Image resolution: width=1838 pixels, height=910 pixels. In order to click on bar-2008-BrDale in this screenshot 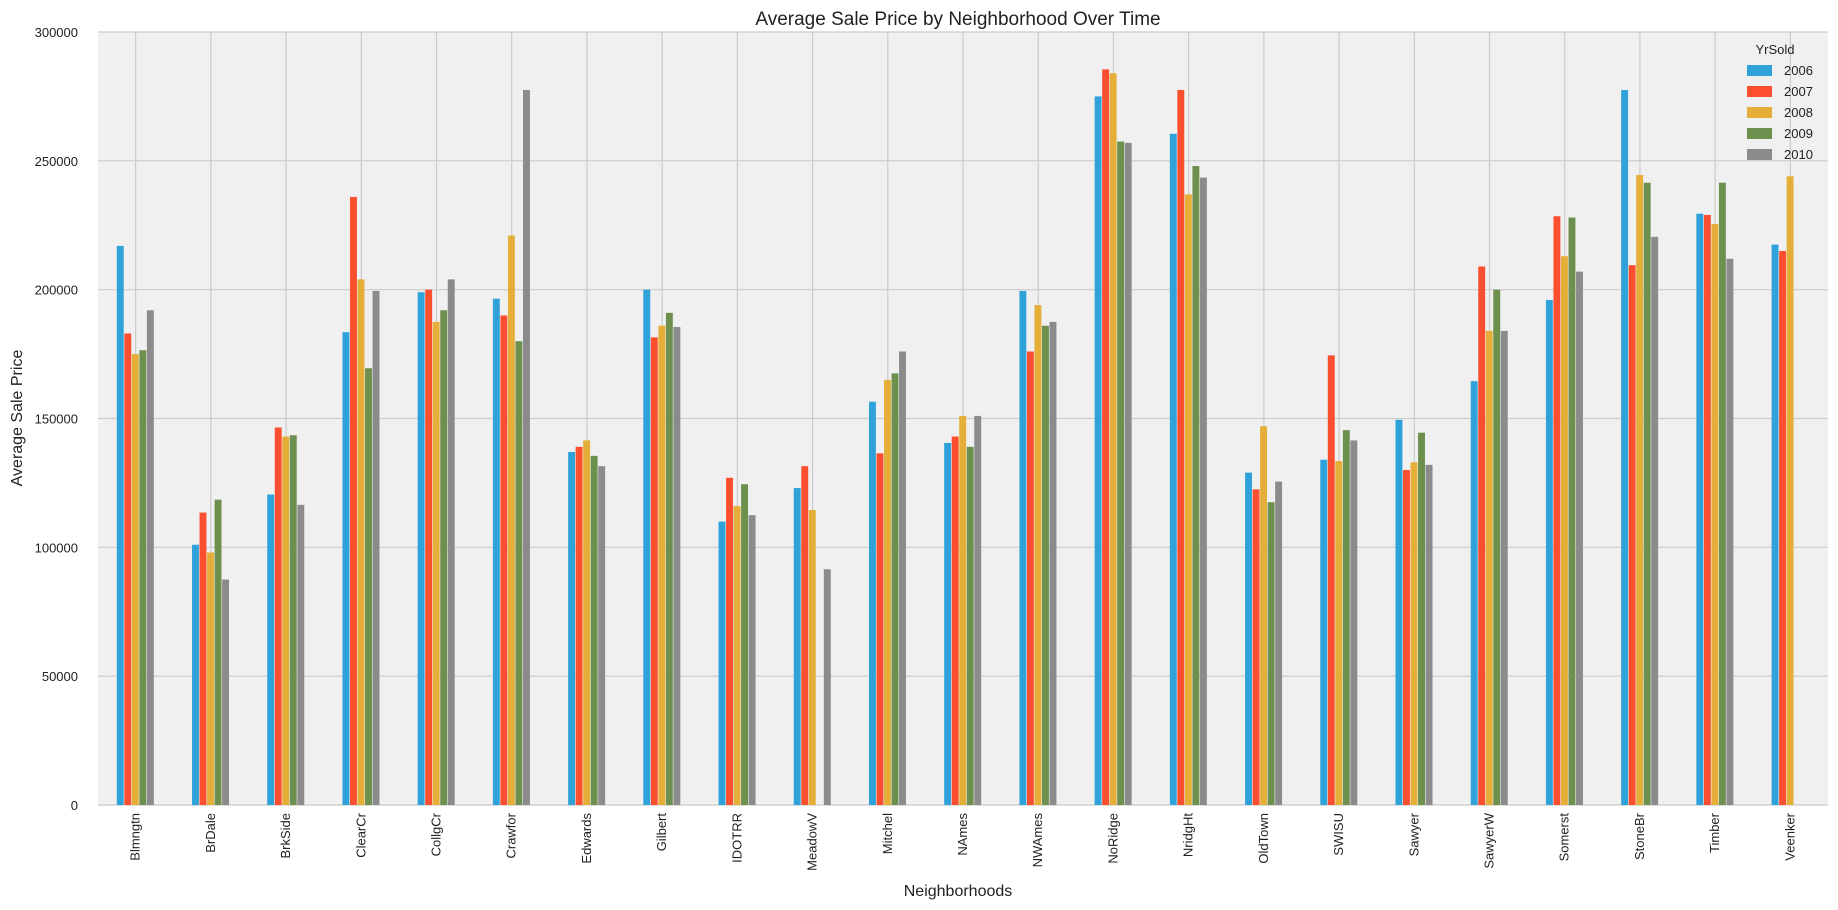, I will do `click(210, 678)`.